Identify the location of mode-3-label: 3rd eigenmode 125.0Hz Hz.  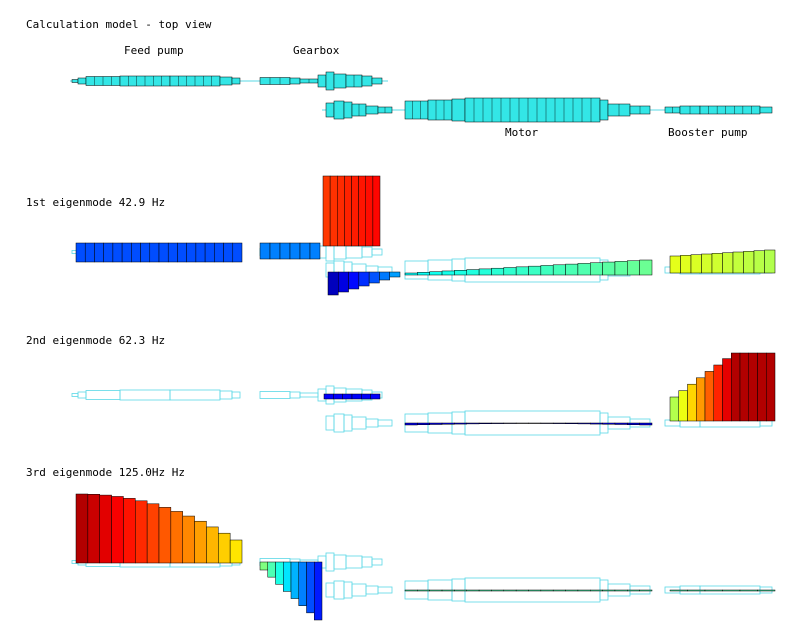
(105, 472).